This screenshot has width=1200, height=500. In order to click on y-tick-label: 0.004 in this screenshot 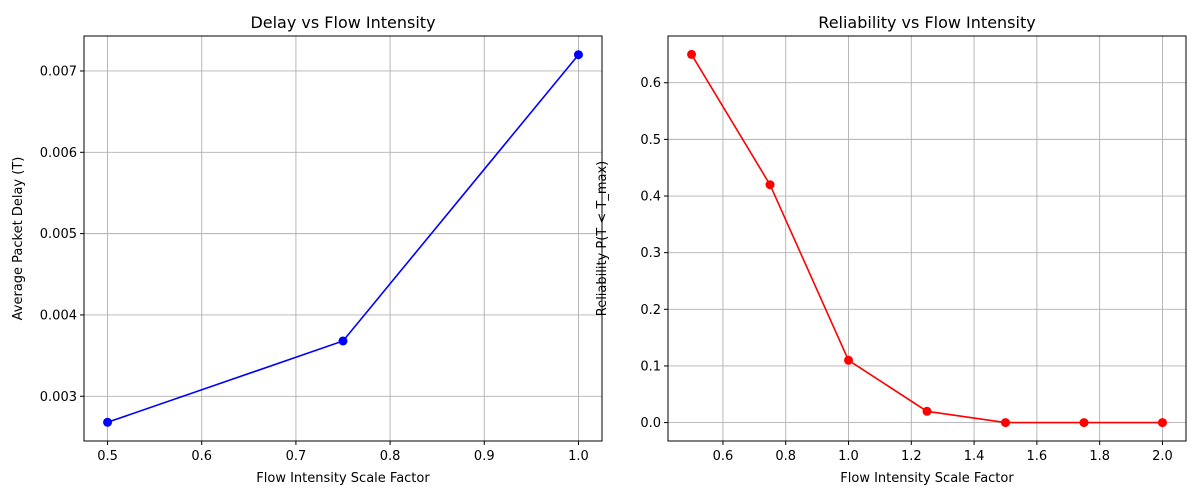, I will do `click(58, 315)`.